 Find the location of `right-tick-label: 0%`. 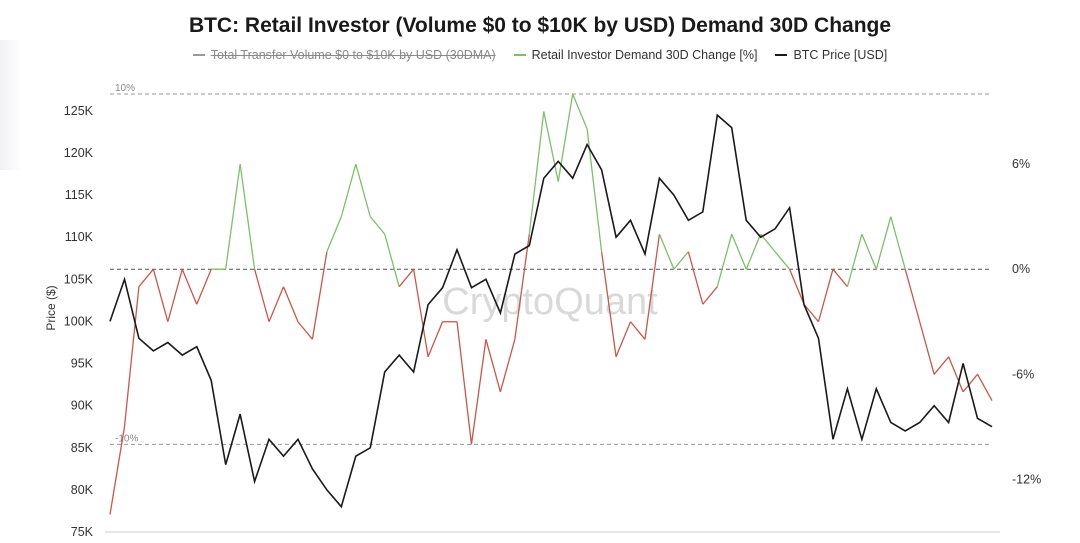

right-tick-label: 0% is located at coordinates (1021, 269).